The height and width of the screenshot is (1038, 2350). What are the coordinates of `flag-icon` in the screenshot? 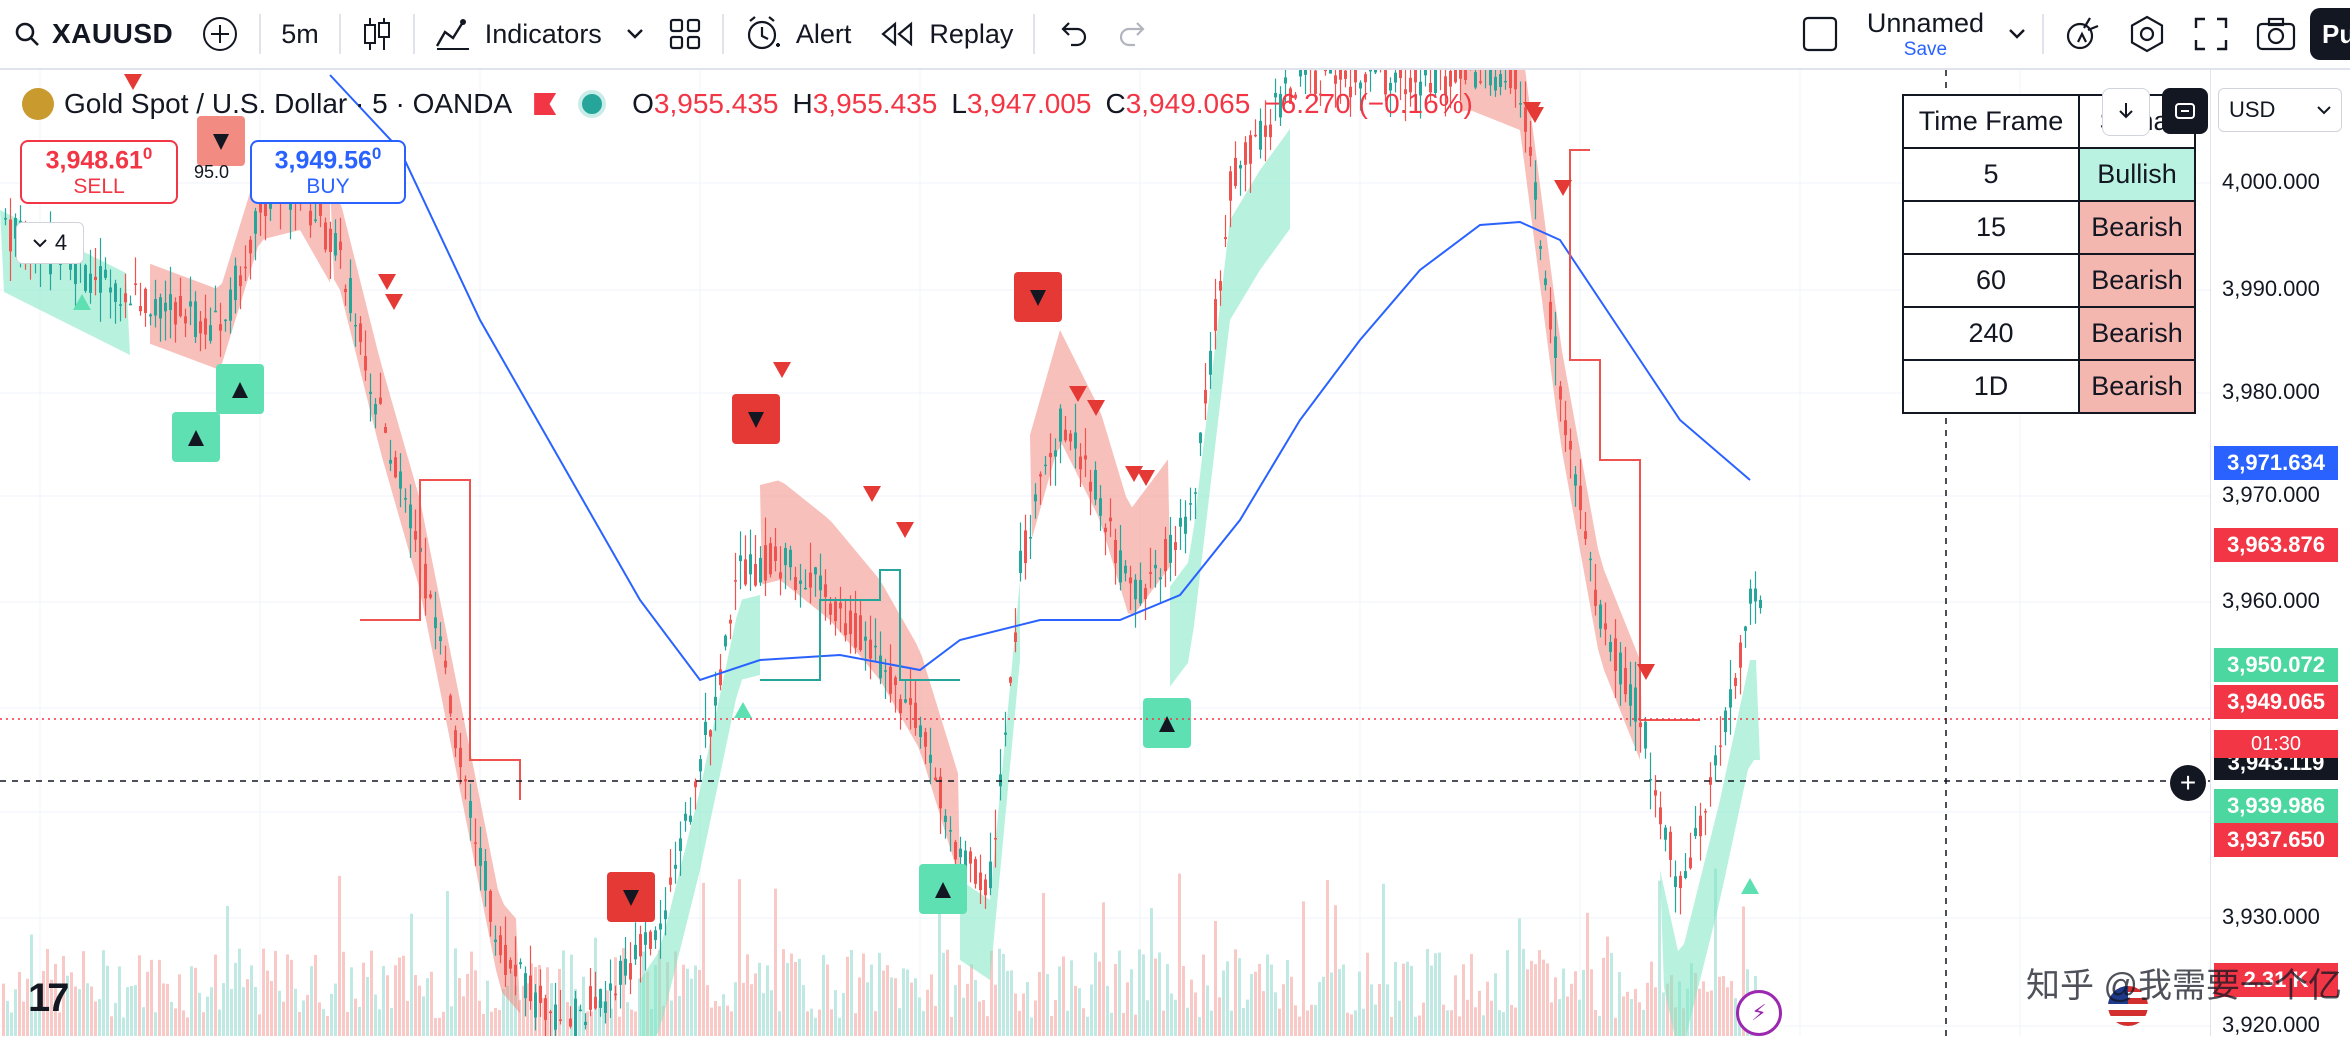 It's located at (545, 104).